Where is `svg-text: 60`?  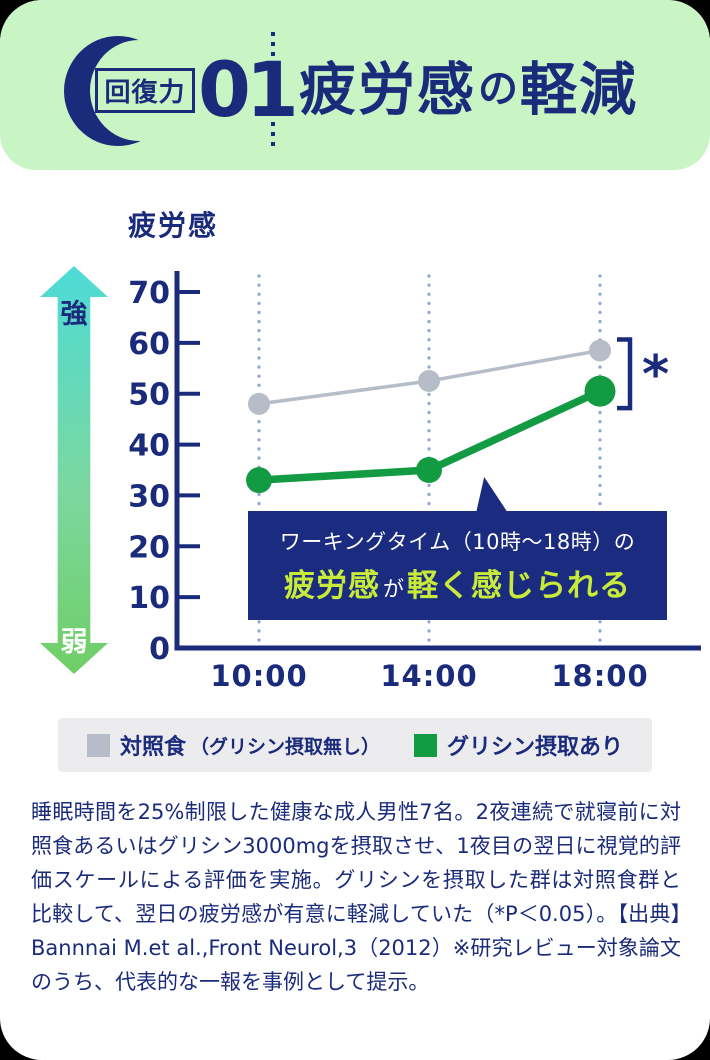 svg-text: 60 is located at coordinates (149, 344).